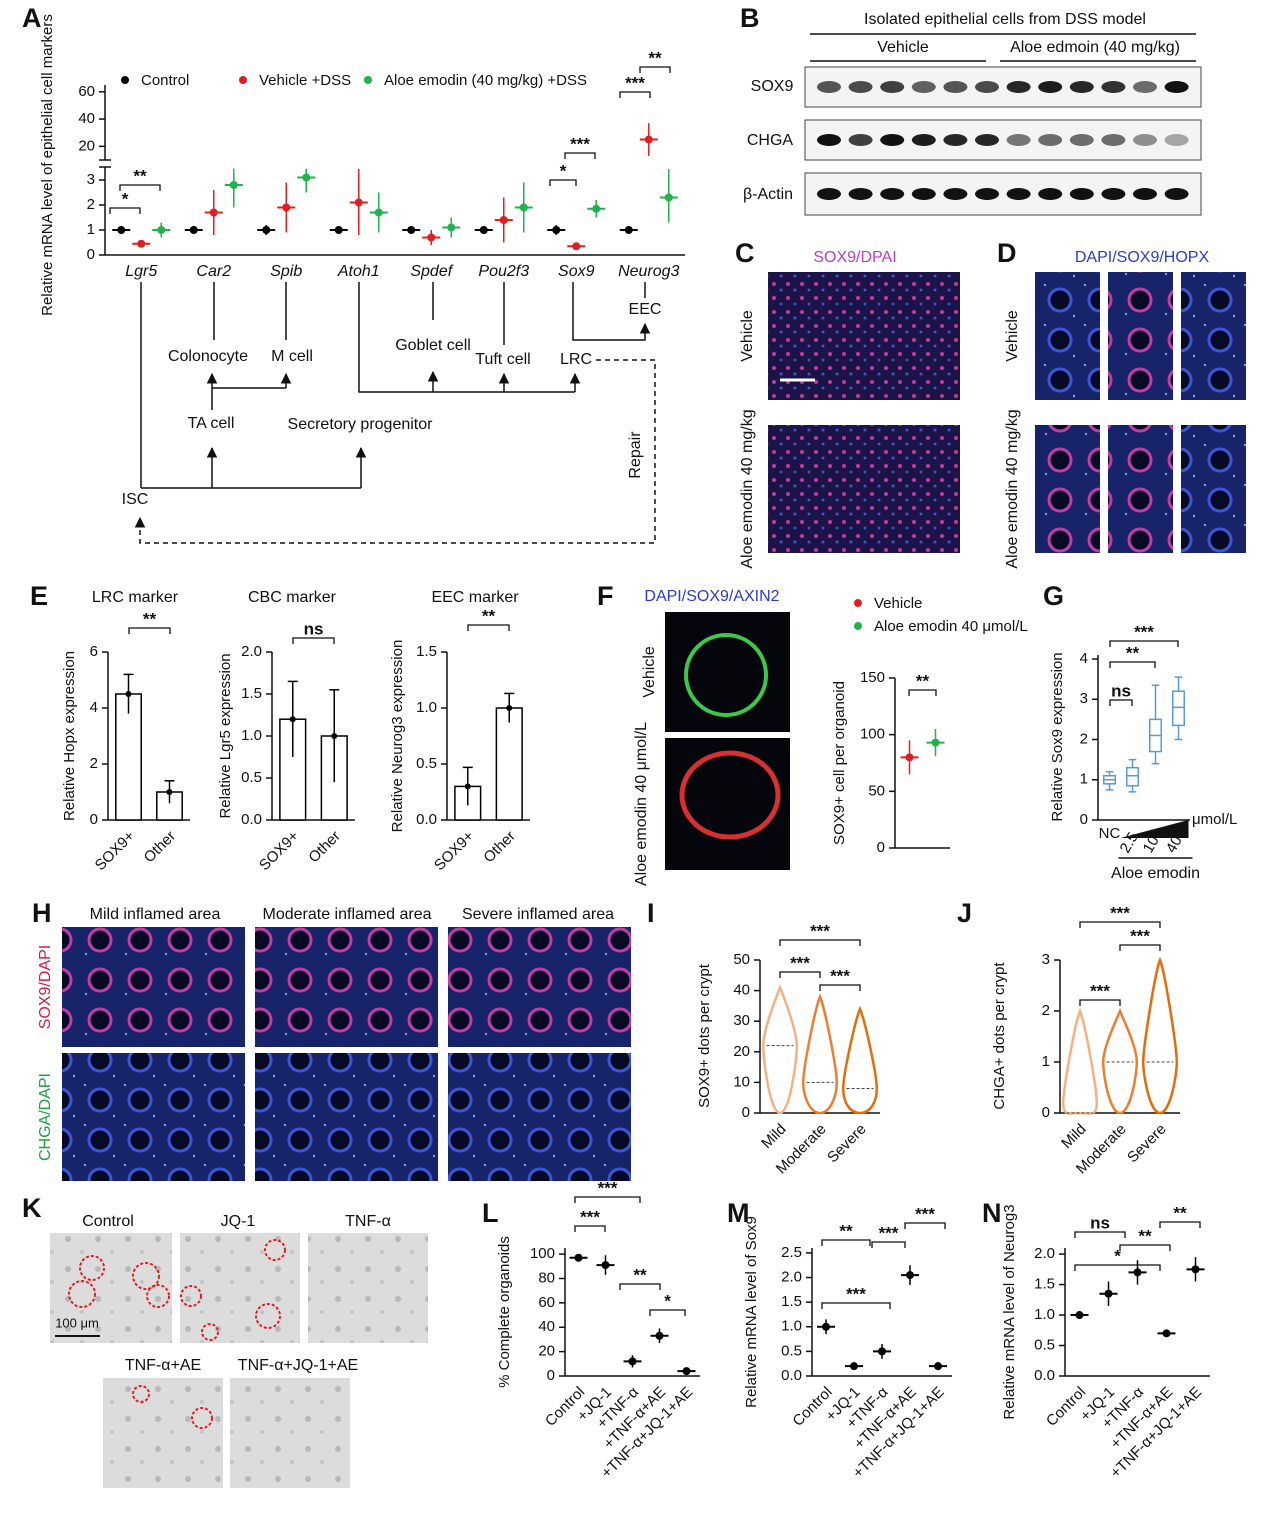  I want to click on panel-letter: H, so click(42, 913).